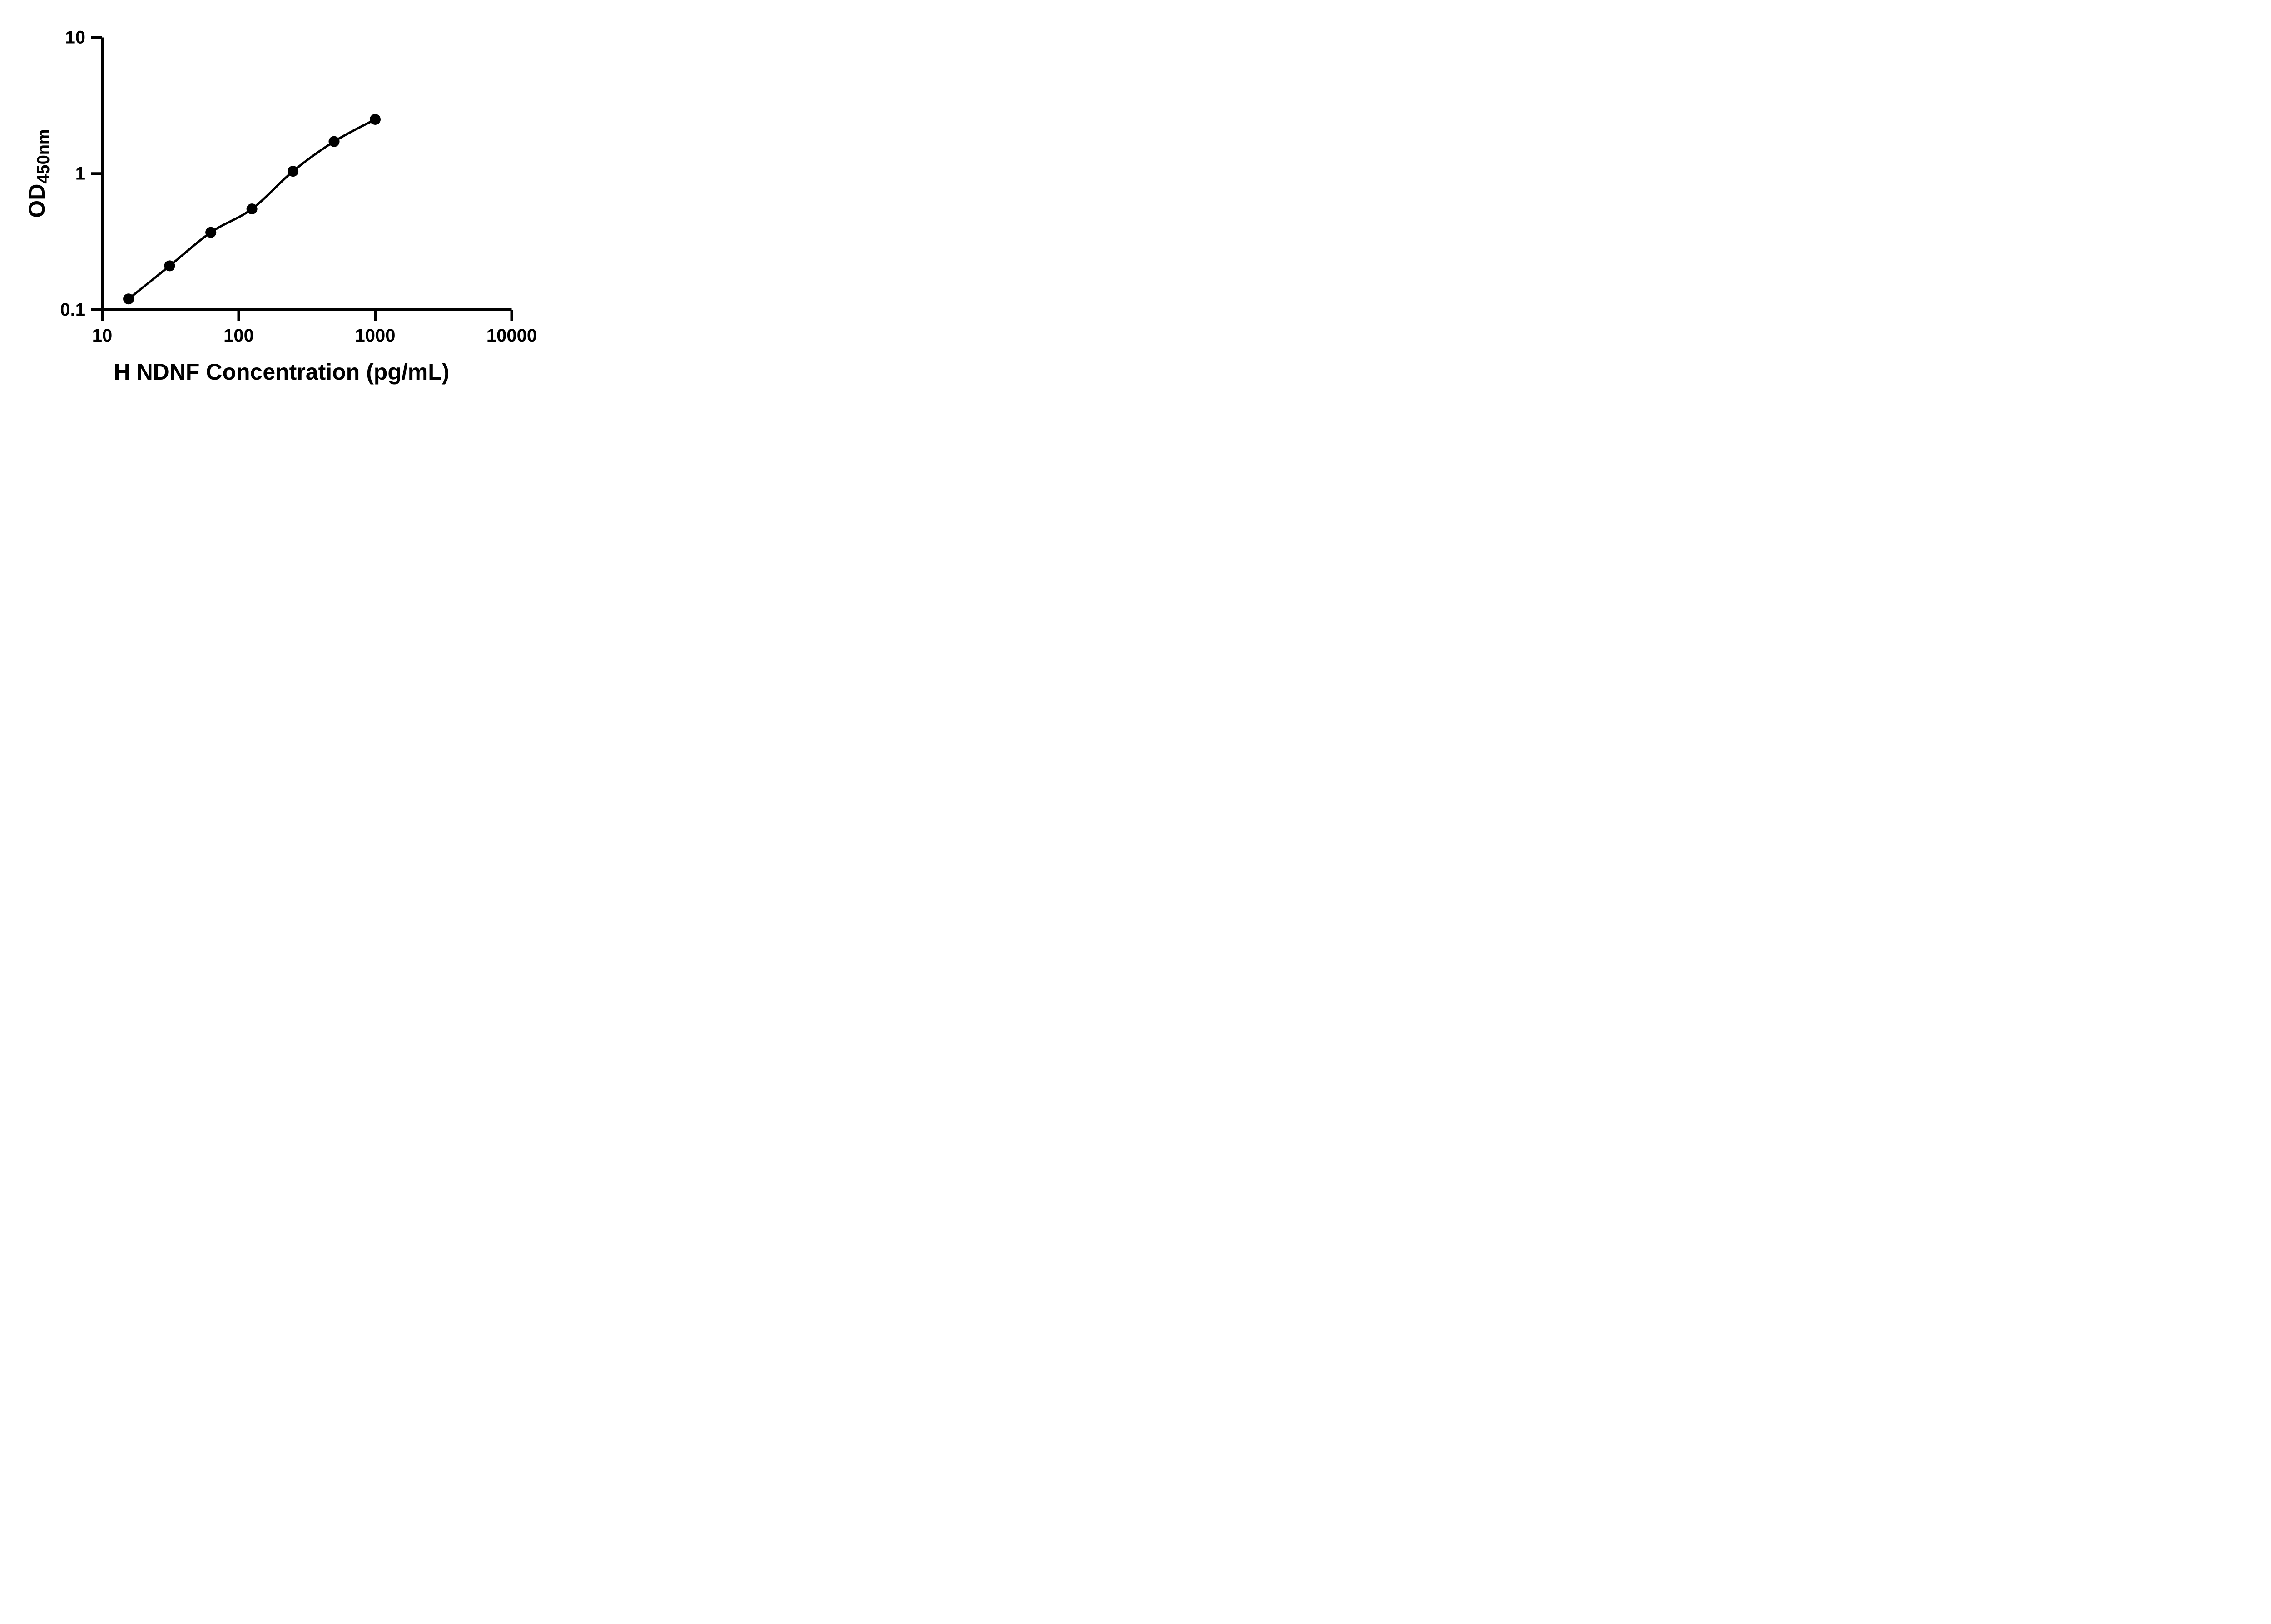 Image resolution: width=2271 pixels, height=1624 pixels. I want to click on x-axis-title: H NDNF Concentration (pg/mL), so click(282, 372).